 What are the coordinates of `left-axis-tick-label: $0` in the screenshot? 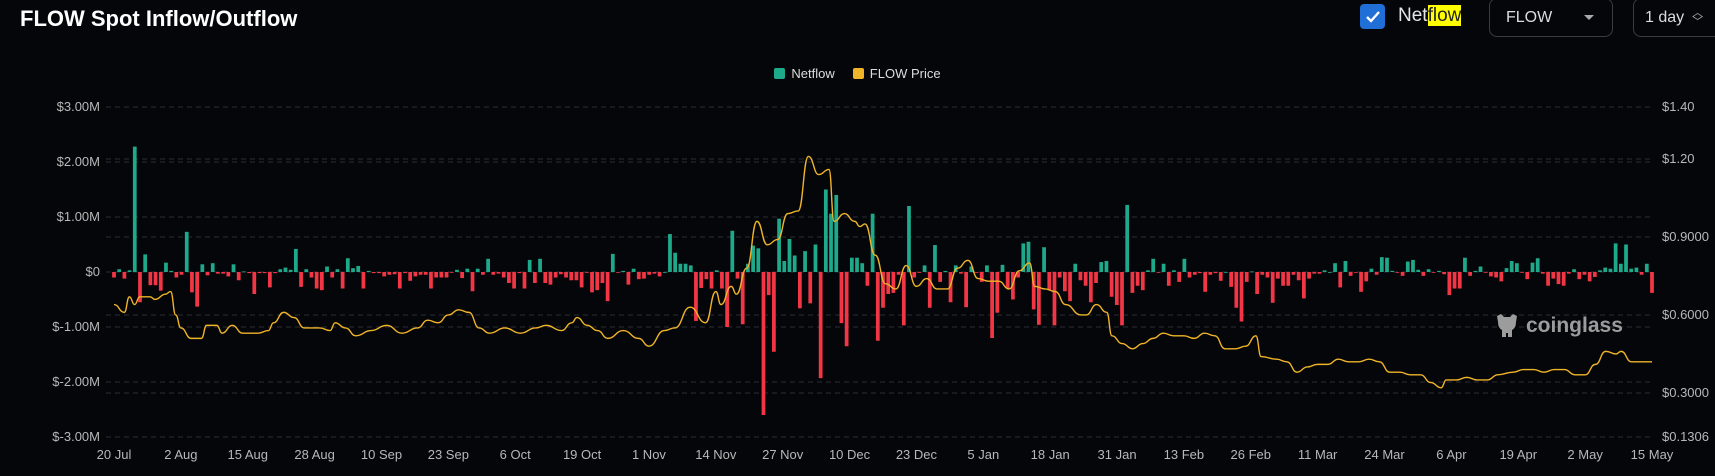 It's located at (93, 271).